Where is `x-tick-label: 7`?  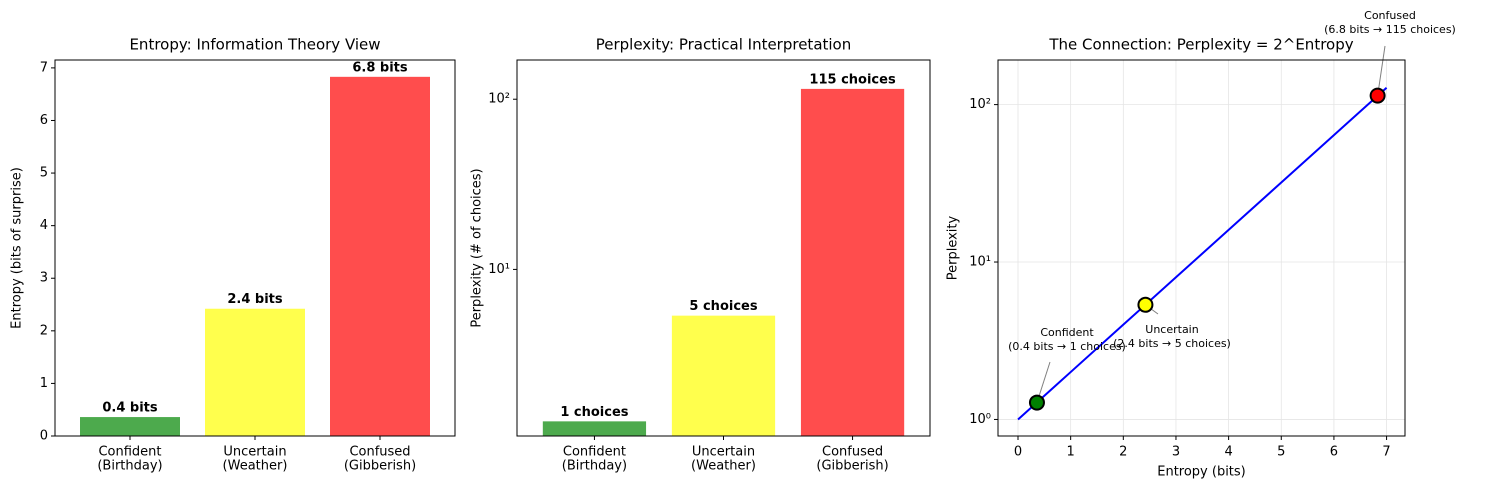 x-tick-label: 7 is located at coordinates (1386, 452).